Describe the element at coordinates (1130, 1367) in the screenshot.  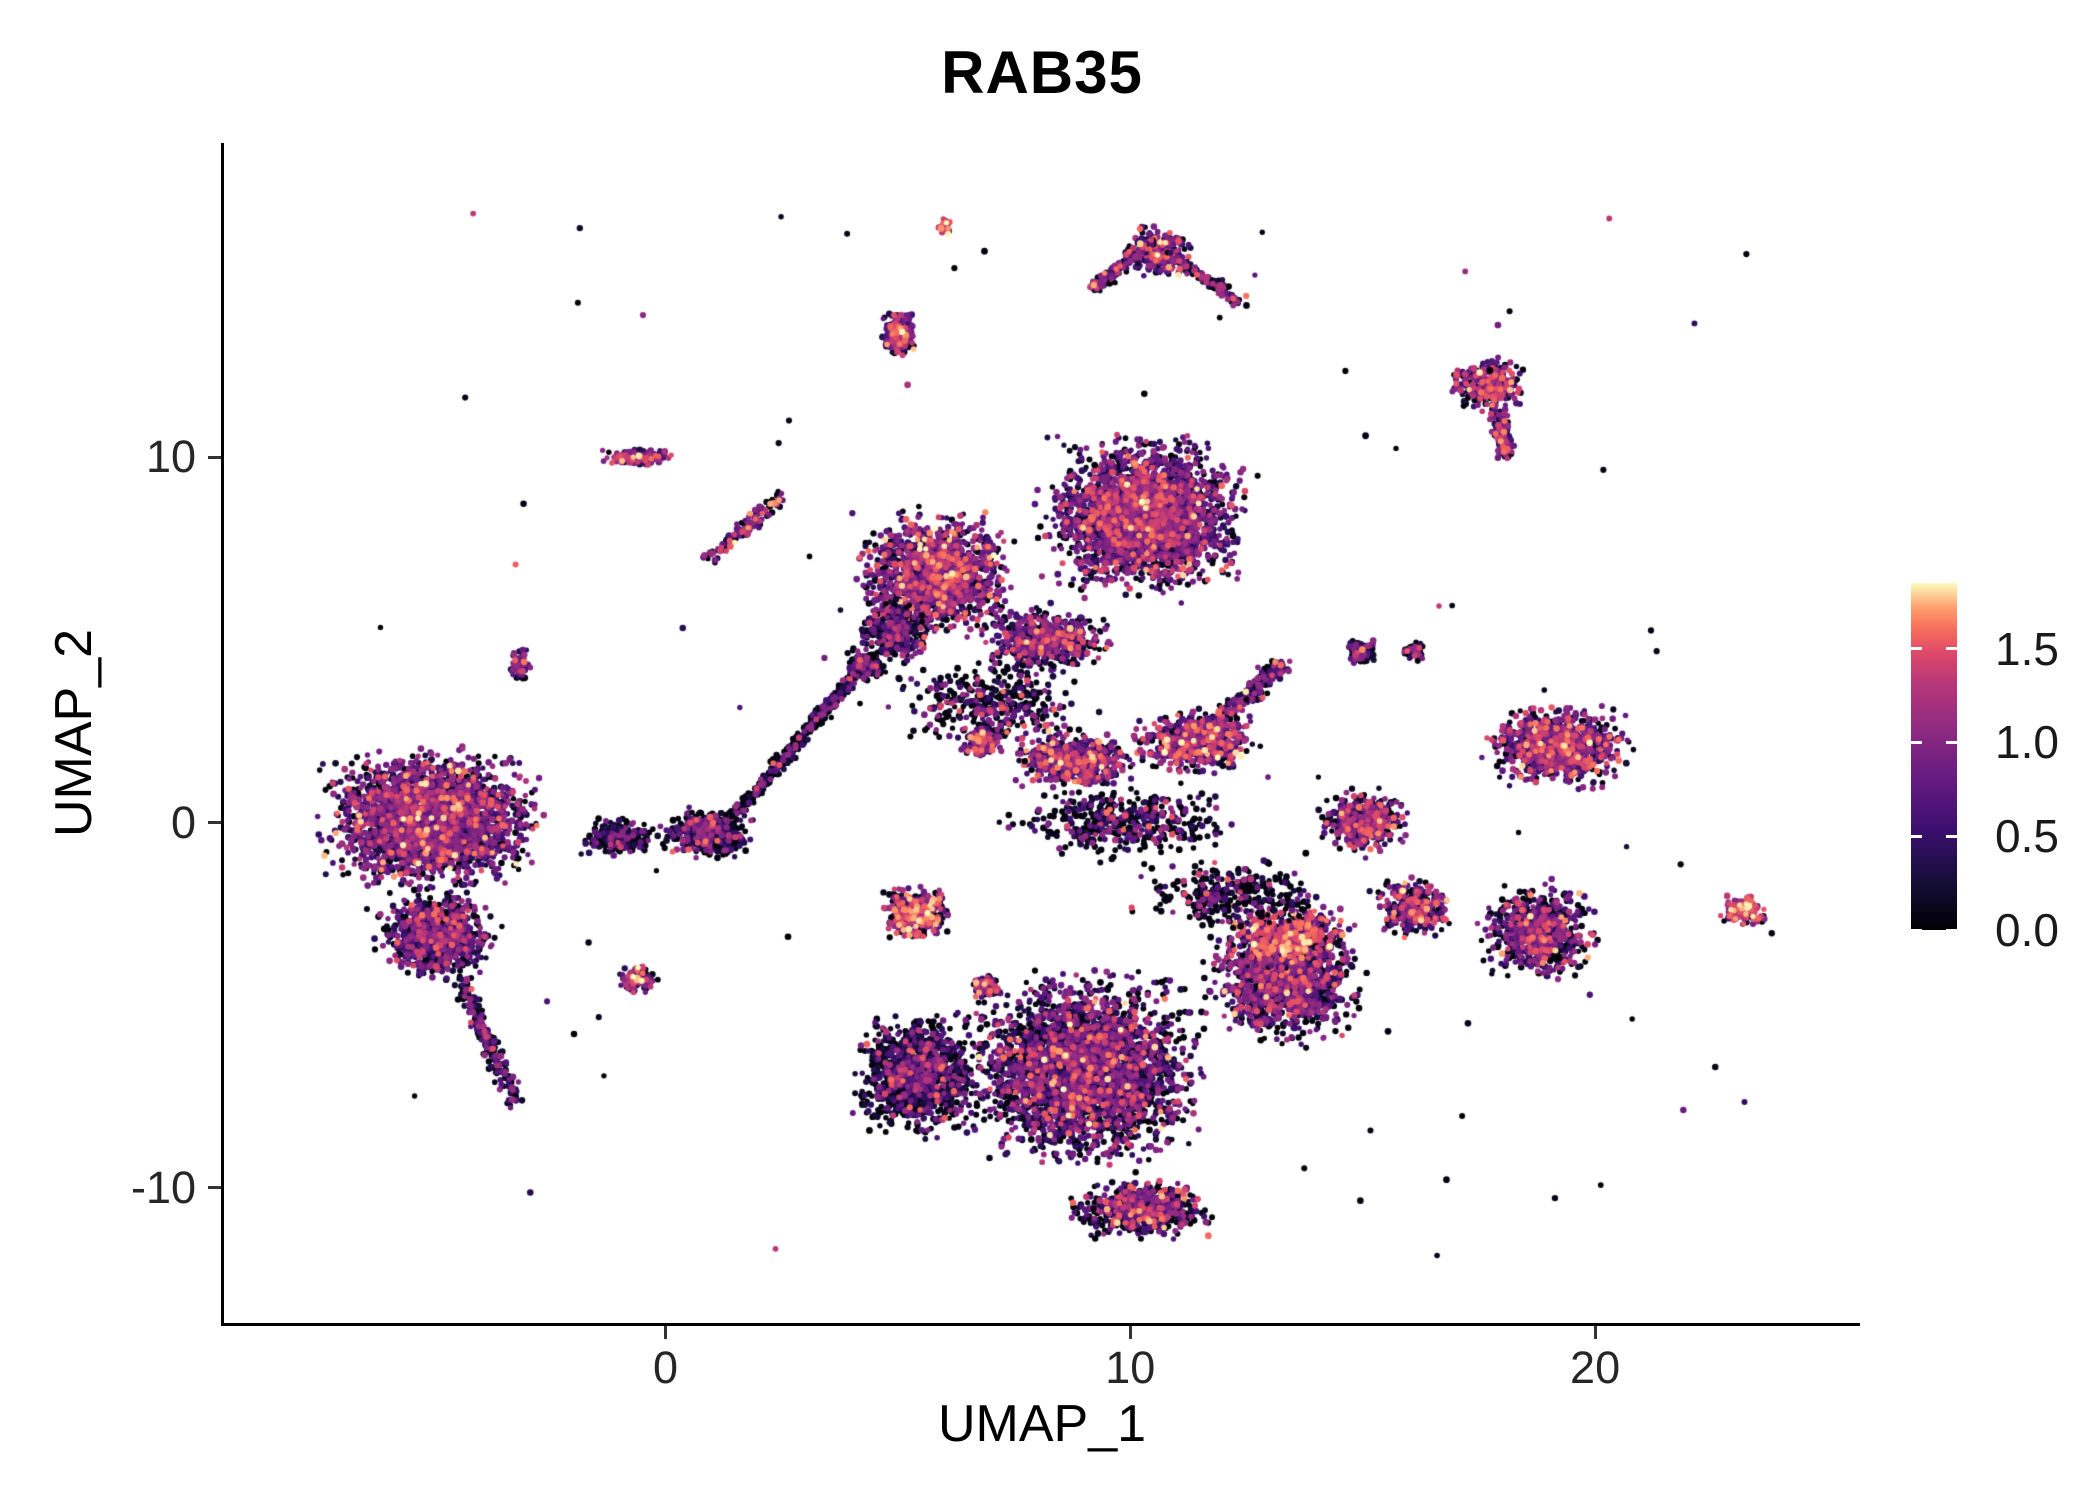
I see `x-axis-tick-label: 10` at that location.